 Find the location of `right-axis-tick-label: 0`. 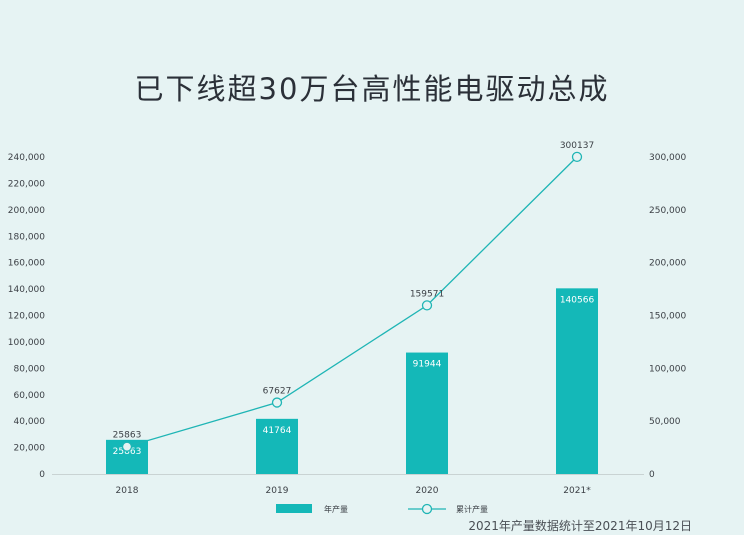

right-axis-tick-label: 0 is located at coordinates (652, 475).